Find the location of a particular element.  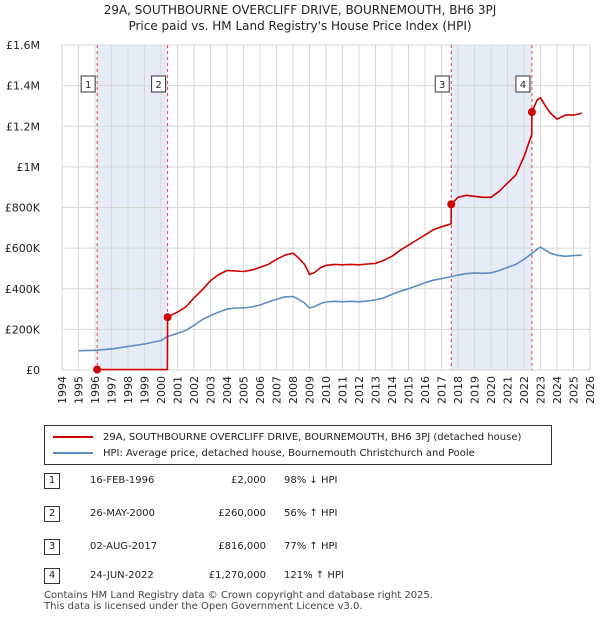

x-tick-label: 2003 is located at coordinates (211, 390).